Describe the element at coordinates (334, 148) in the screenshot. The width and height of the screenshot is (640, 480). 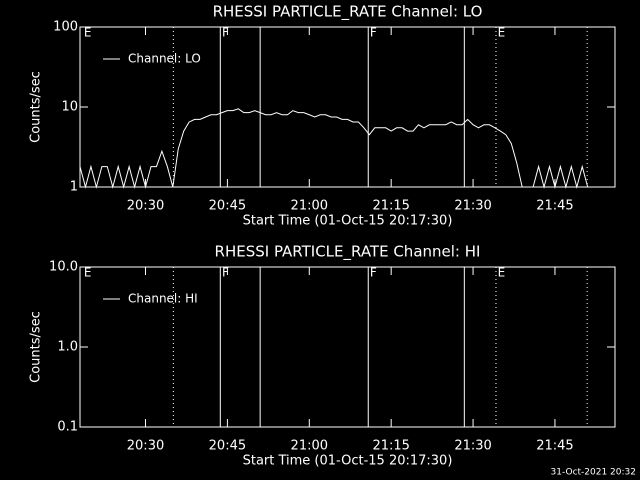
I see `data-line` at that location.